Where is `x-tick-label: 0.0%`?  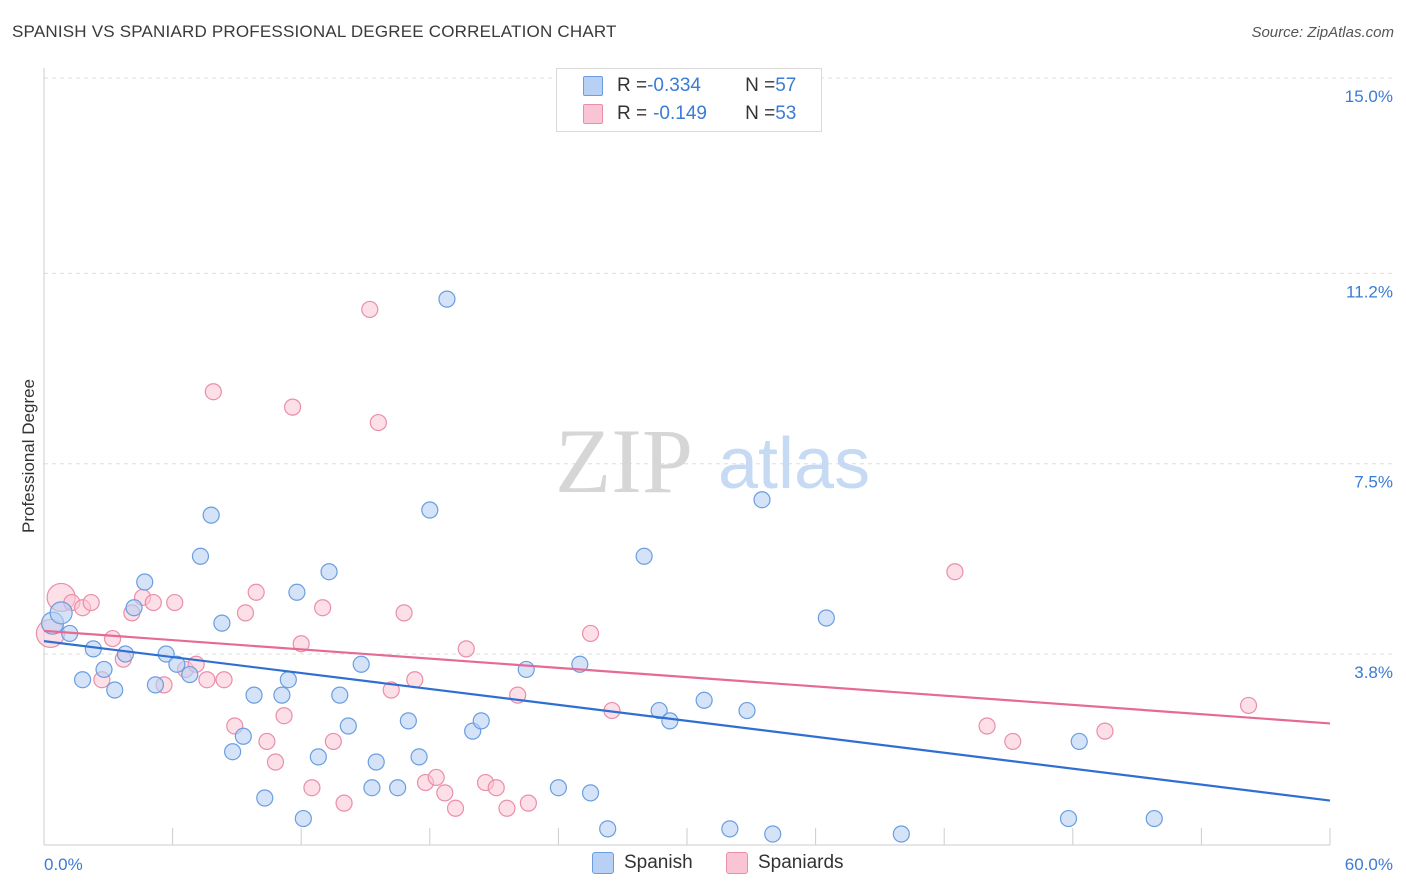 x-tick-label: 0.0% is located at coordinates (63, 864).